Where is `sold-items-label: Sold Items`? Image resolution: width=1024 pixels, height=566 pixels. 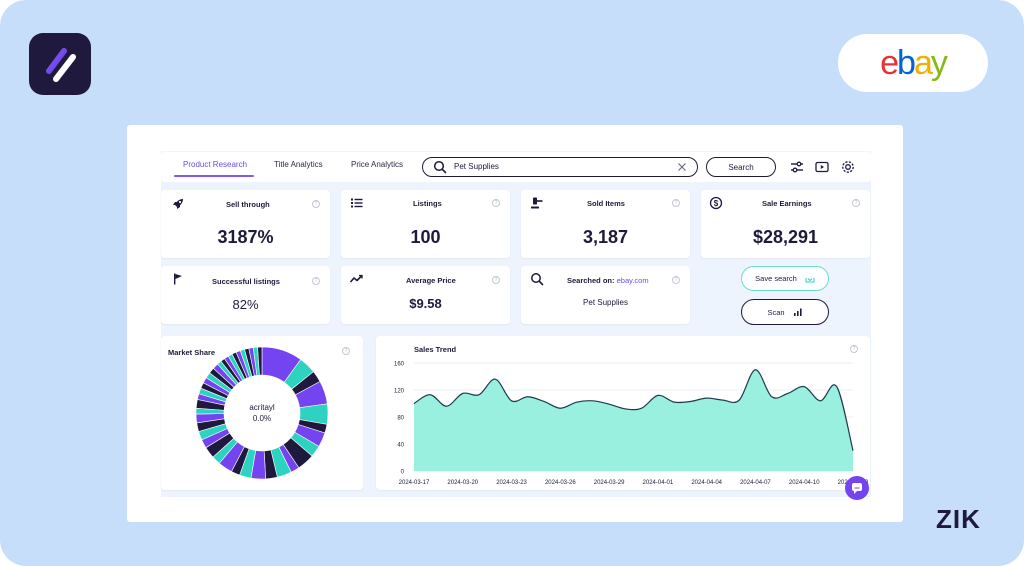
sold-items-label: Sold Items is located at coordinates (606, 203).